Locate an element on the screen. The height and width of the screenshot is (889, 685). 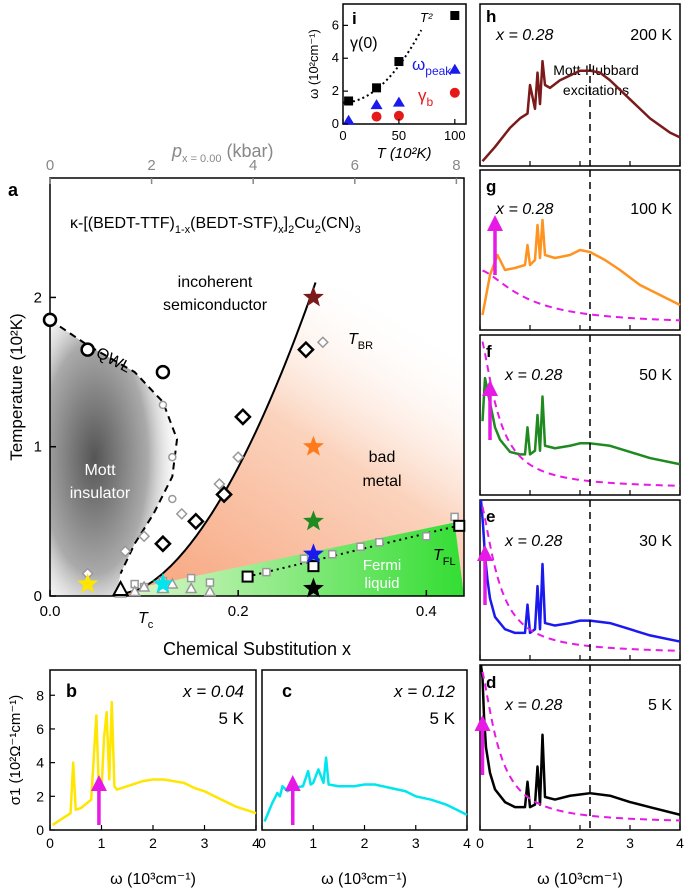
a-x-tick-label: 0.4 is located at coordinates (426, 611).